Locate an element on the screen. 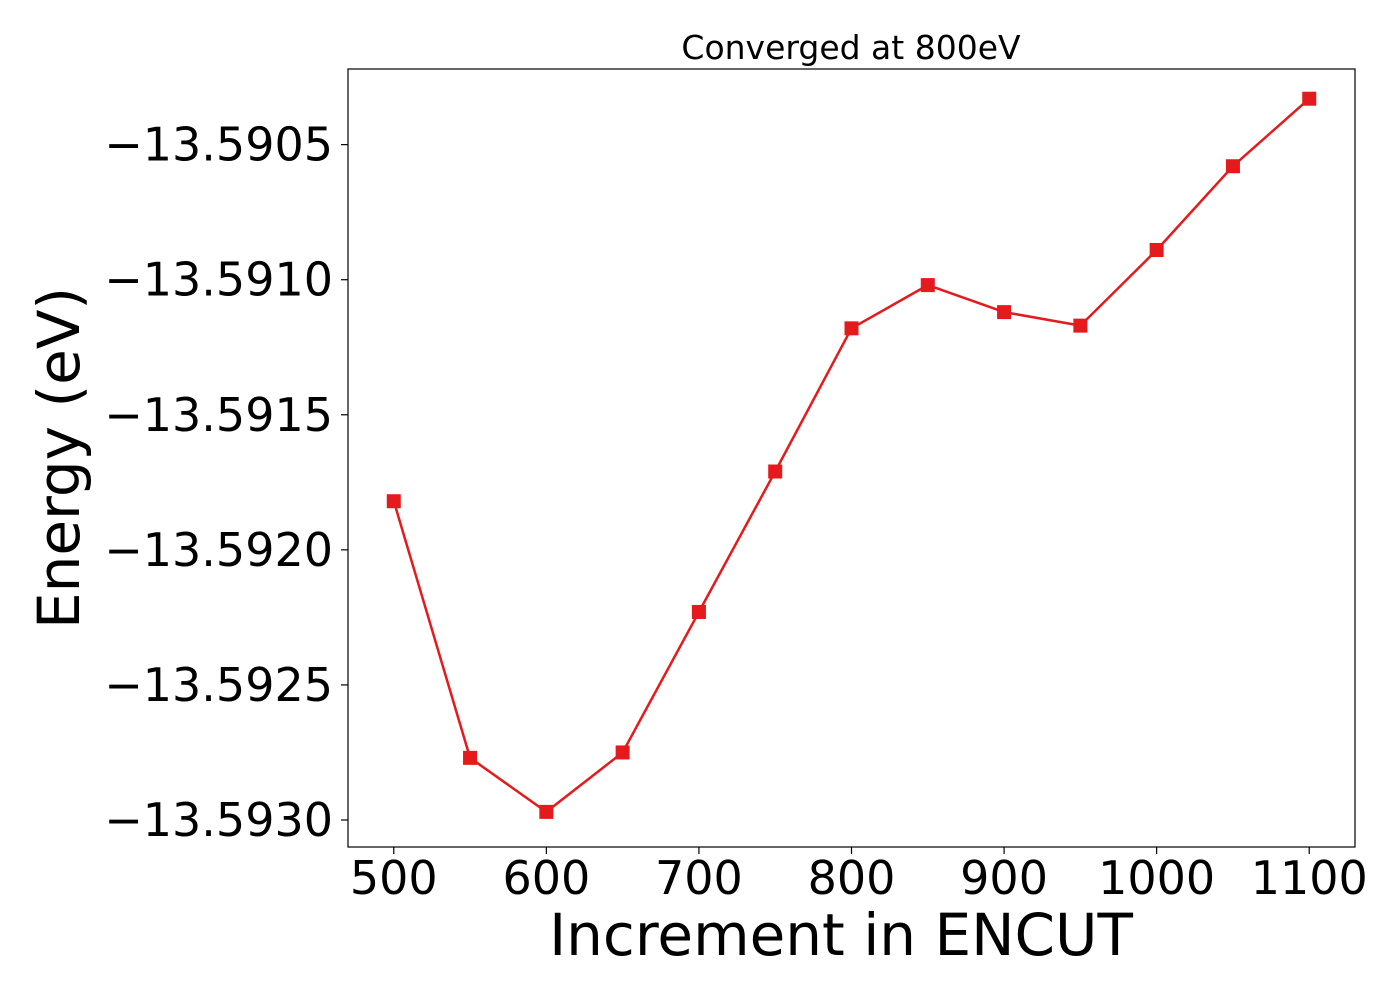  x-axis: 500 600 700 800 900 1000 1100 is located at coordinates (859, 876).